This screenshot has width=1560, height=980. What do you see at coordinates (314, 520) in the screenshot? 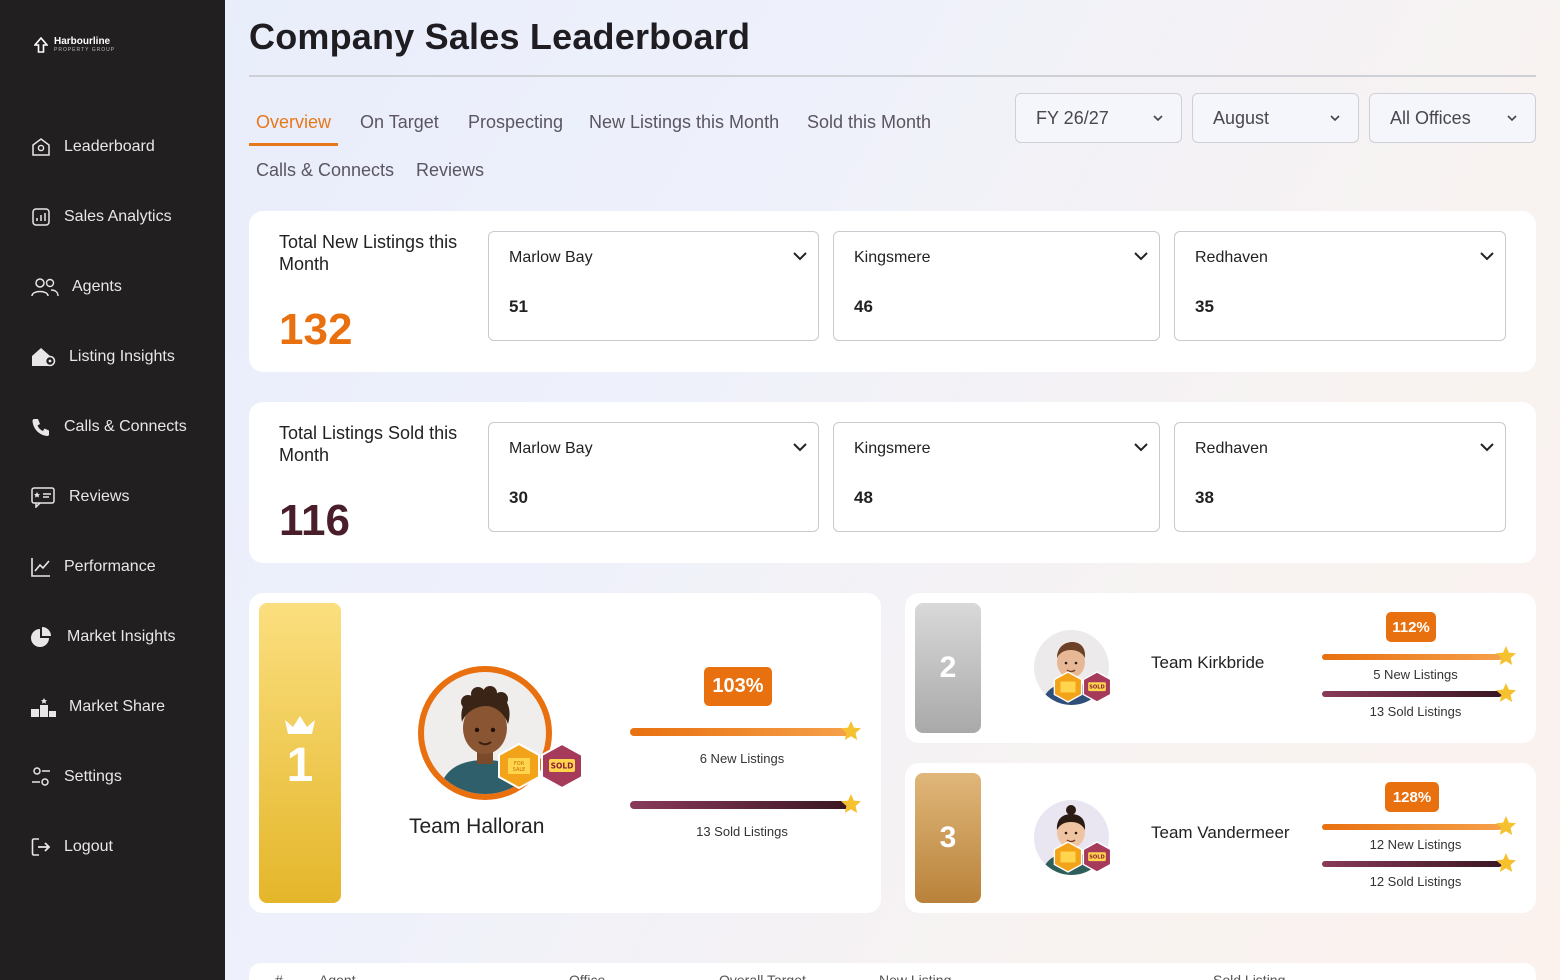
I see `sold-listings-total: 116` at bounding box center [314, 520].